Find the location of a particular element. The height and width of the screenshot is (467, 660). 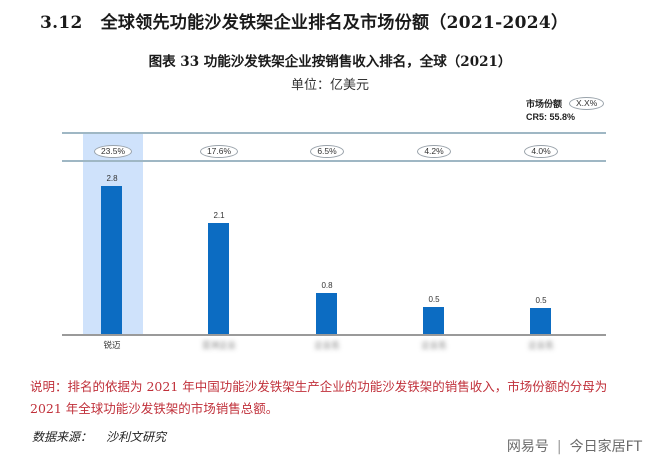

legend-pill: X.X% is located at coordinates (587, 103).